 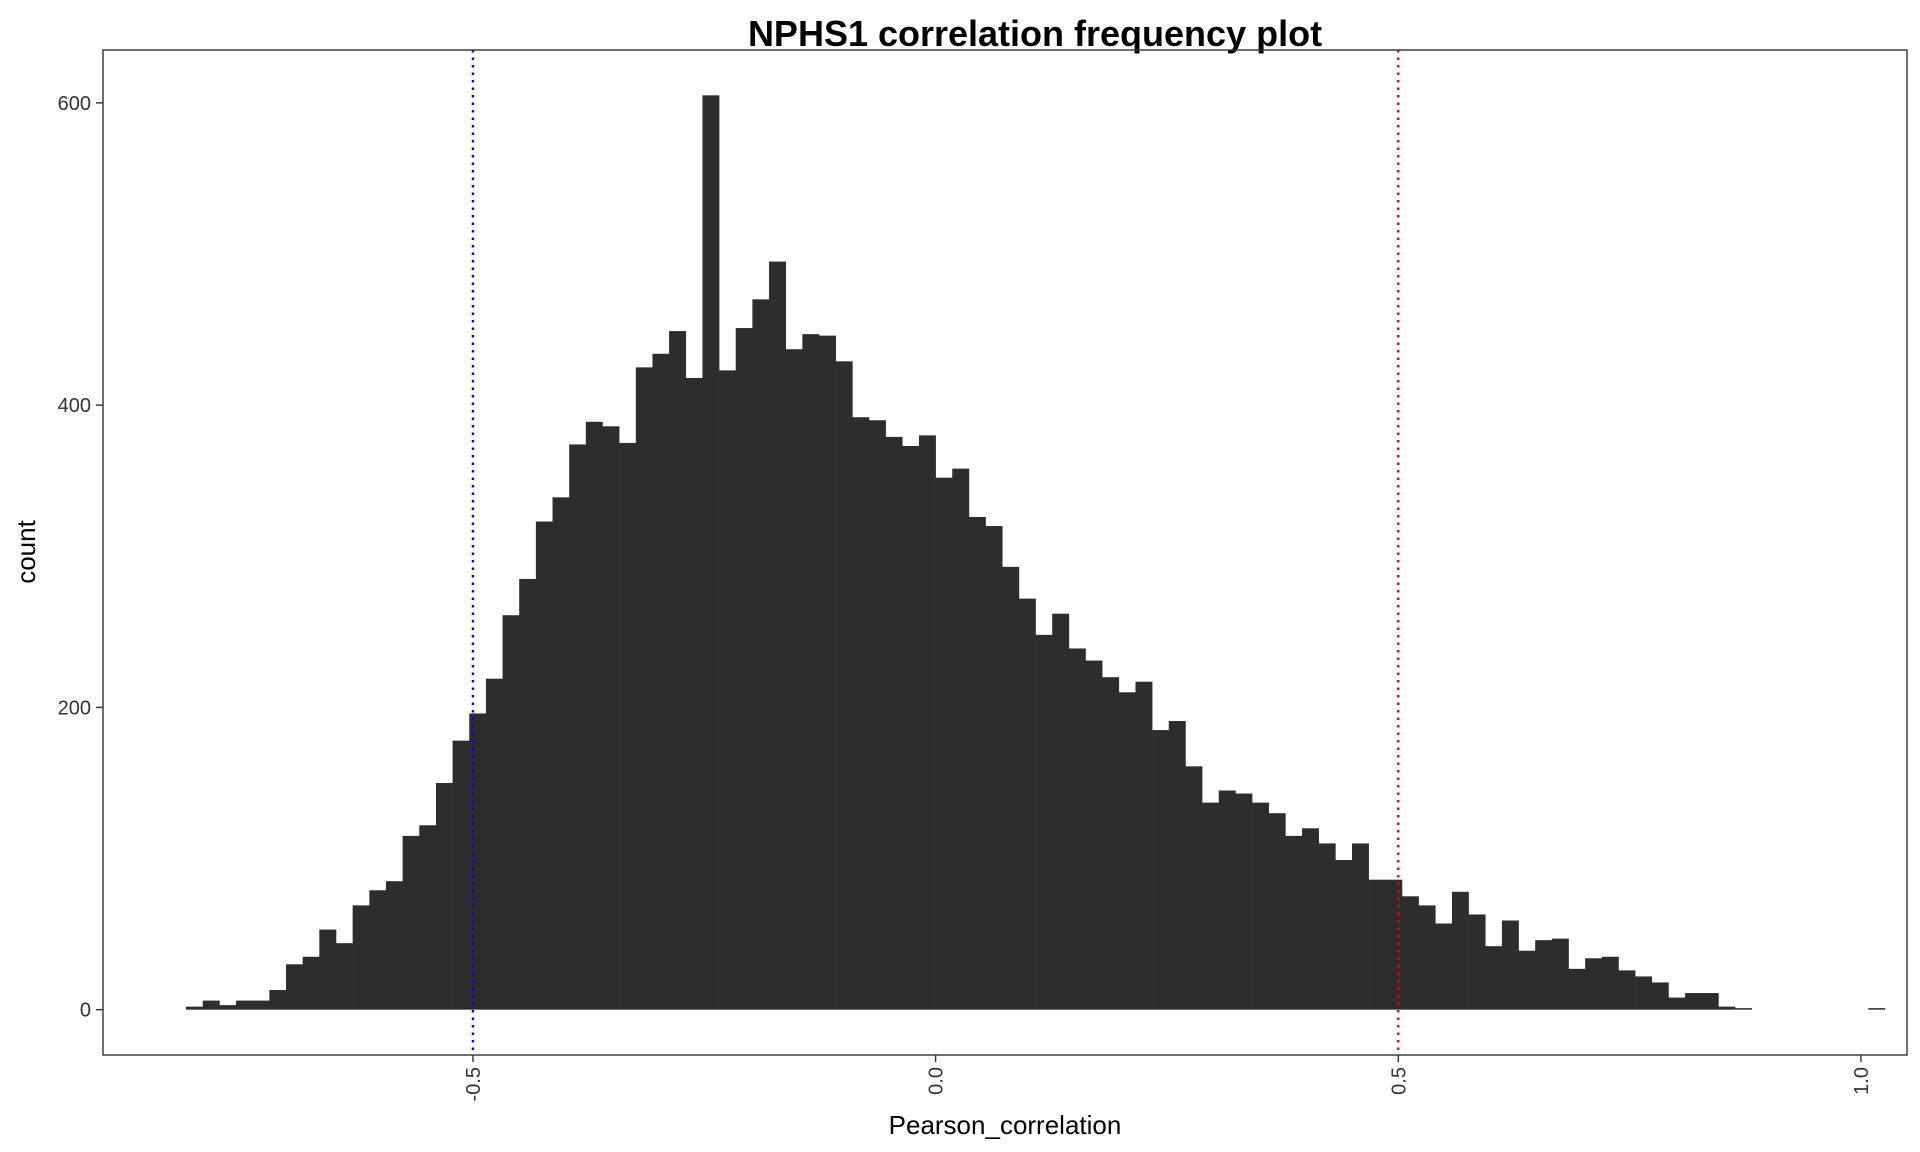 I want to click on x-tick-label: 0.5, so click(x=1399, y=1081).